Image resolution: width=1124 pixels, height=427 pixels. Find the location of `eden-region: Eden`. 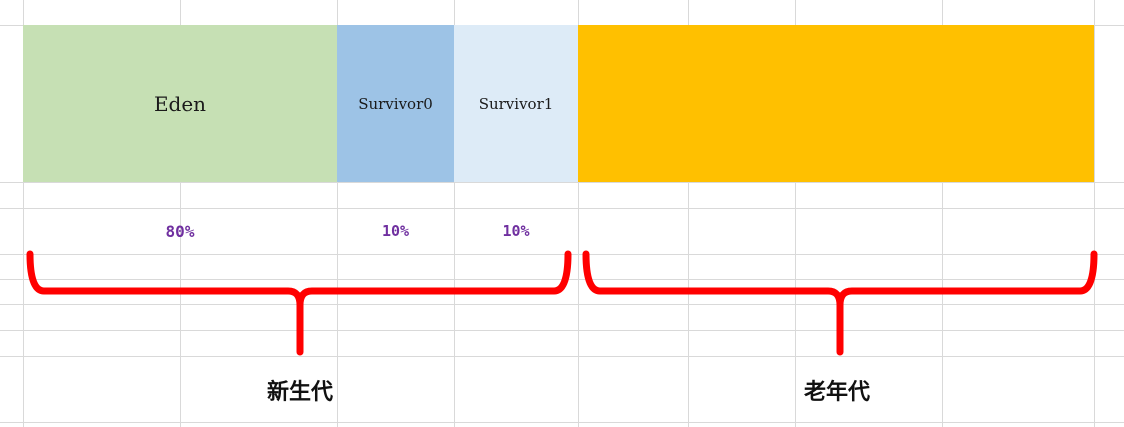

eden-region: Eden is located at coordinates (180, 103).